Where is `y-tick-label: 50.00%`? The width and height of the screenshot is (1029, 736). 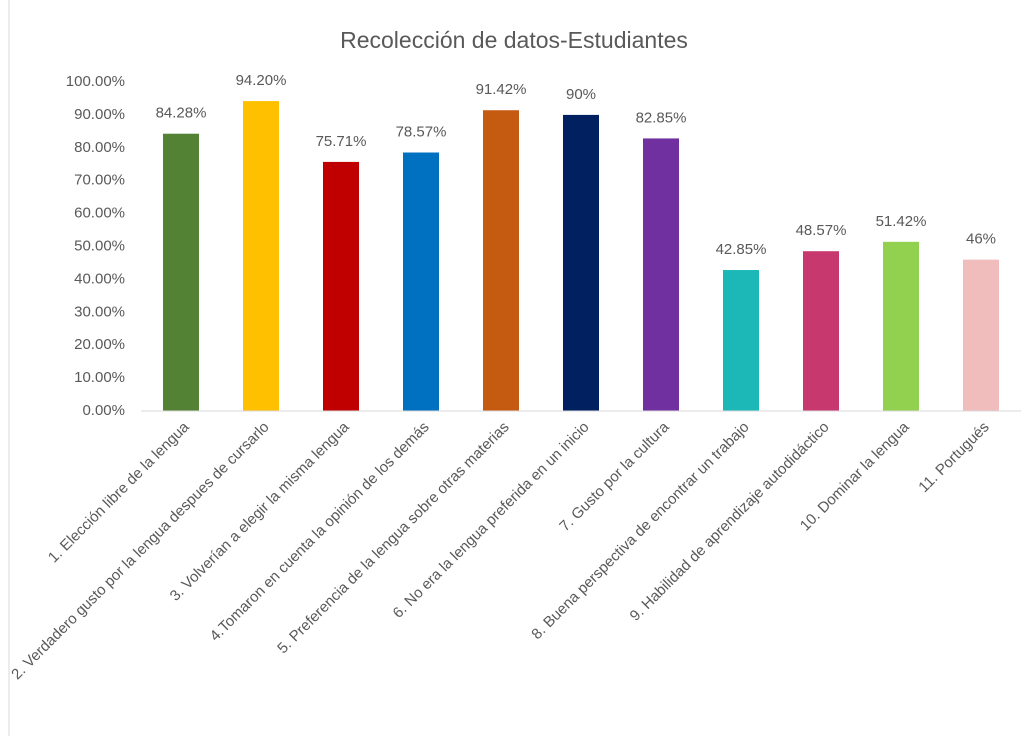
y-tick-label: 50.00% is located at coordinates (99, 245).